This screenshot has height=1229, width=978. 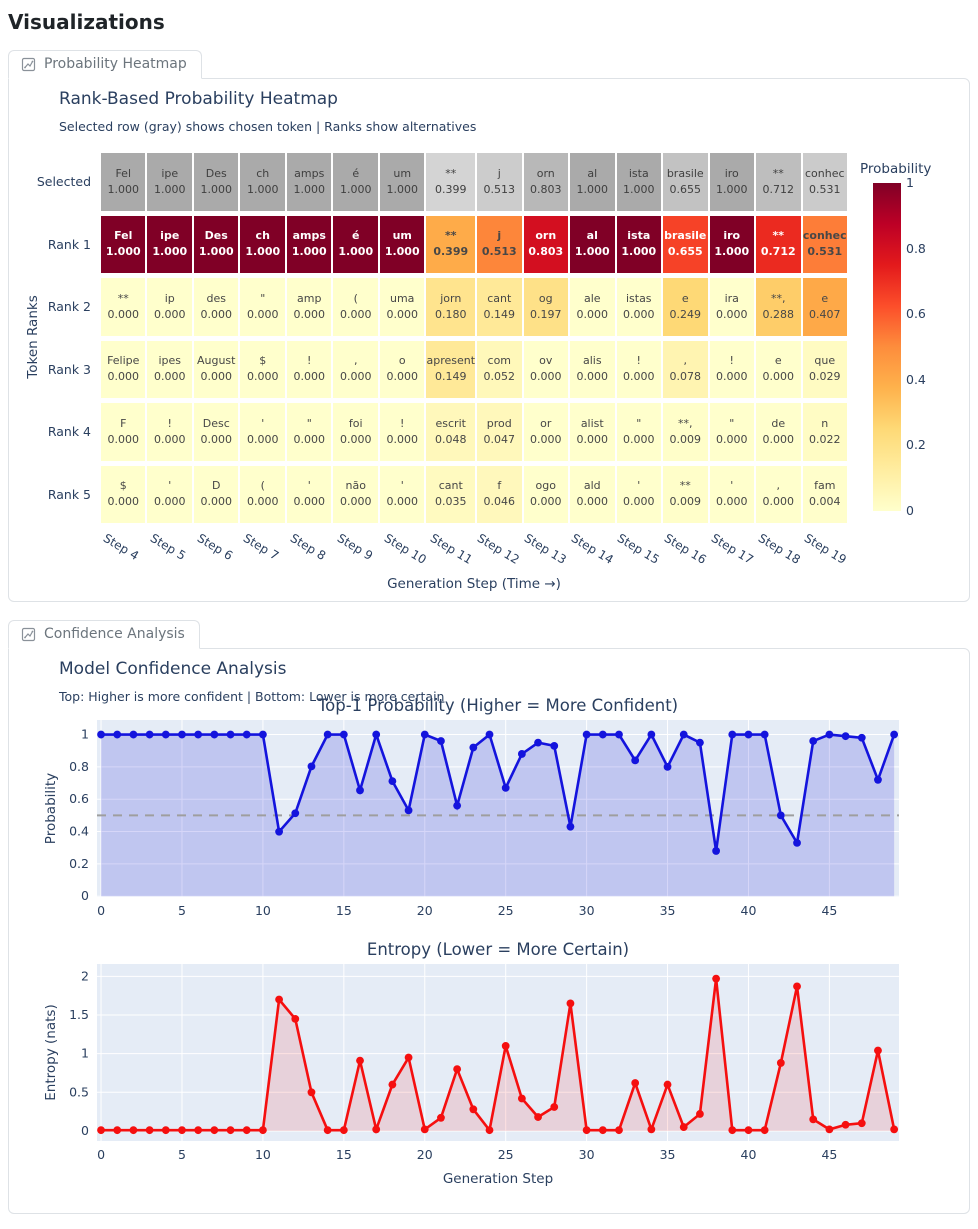 I want to click on heatmap-x-tick-label: Step 10, so click(x=405, y=549).